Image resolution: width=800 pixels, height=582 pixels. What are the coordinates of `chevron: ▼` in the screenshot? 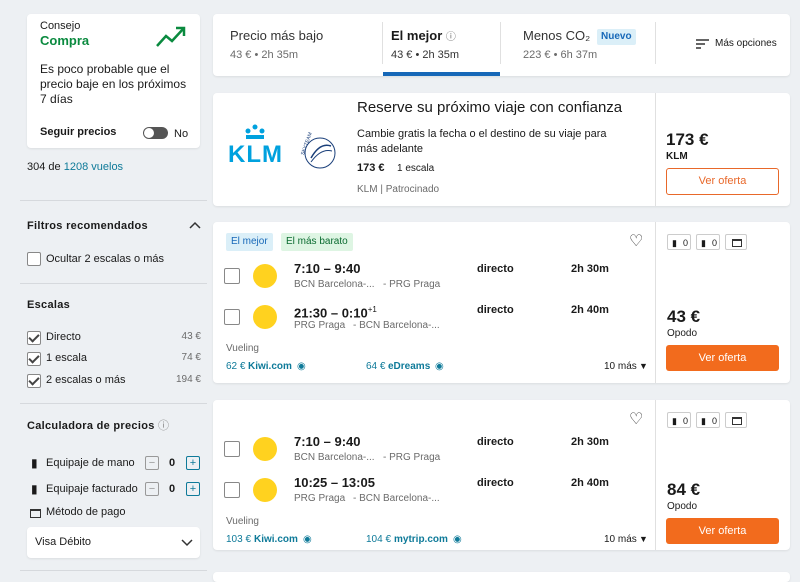 It's located at (643, 366).